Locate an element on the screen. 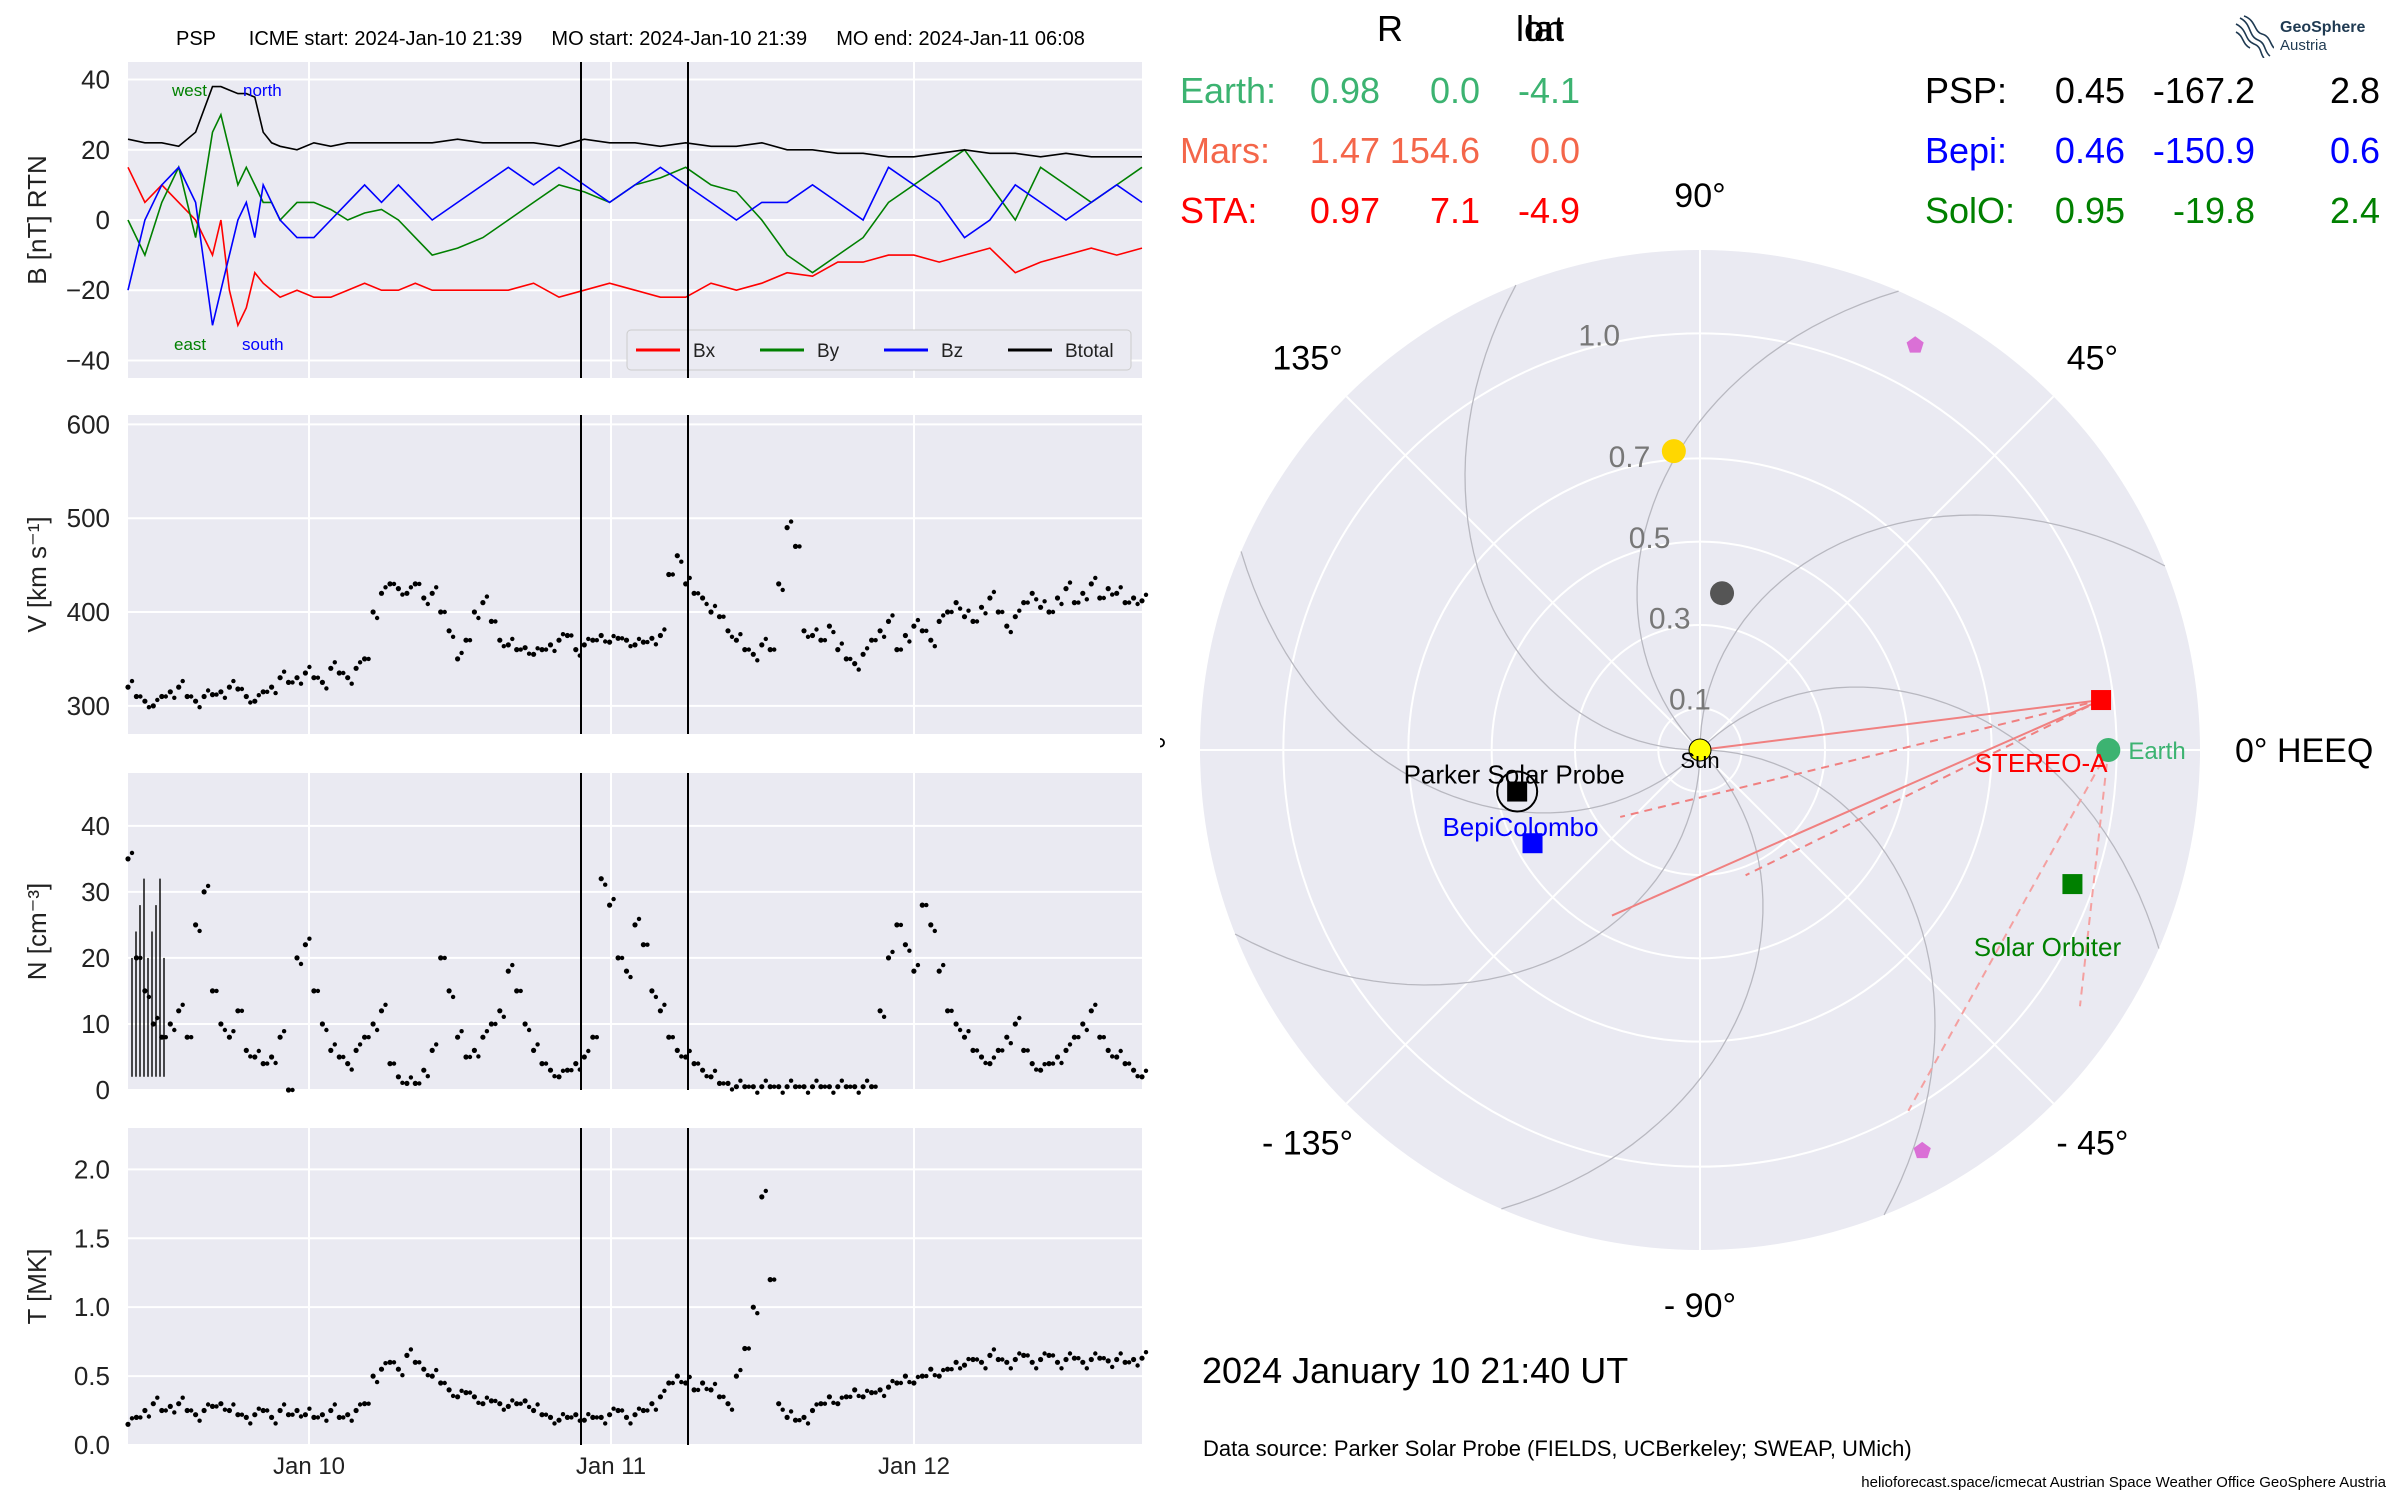 This screenshot has height=1500, width=2400. marker-object-lower is located at coordinates (1922, 1150).